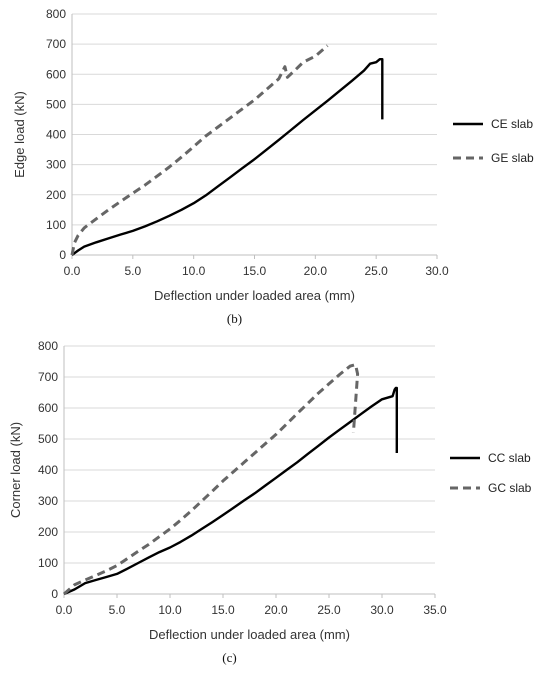 Image resolution: width=550 pixels, height=675 pixels. I want to click on x-tick-label: 35.0, so click(435, 610).